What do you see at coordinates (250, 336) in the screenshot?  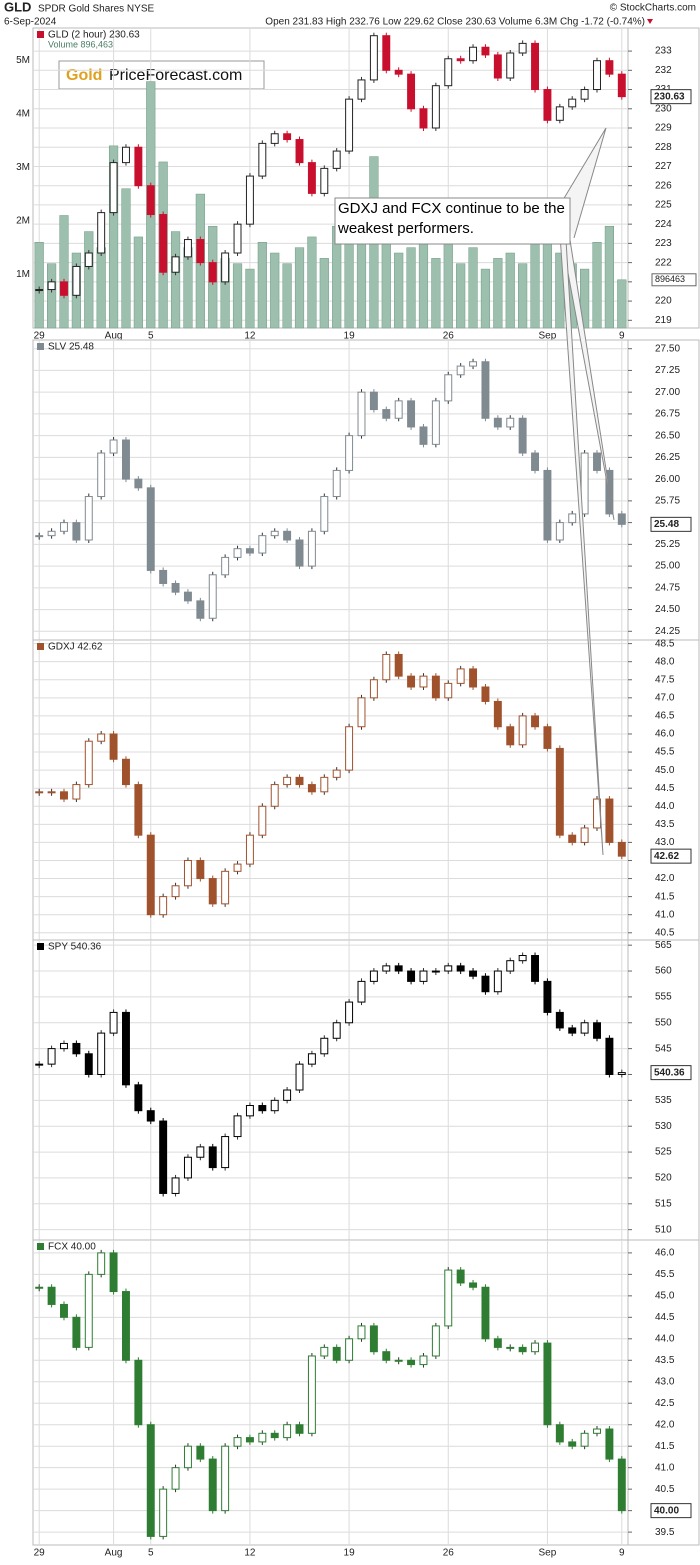 I see `x-tick-label: 12` at bounding box center [250, 336].